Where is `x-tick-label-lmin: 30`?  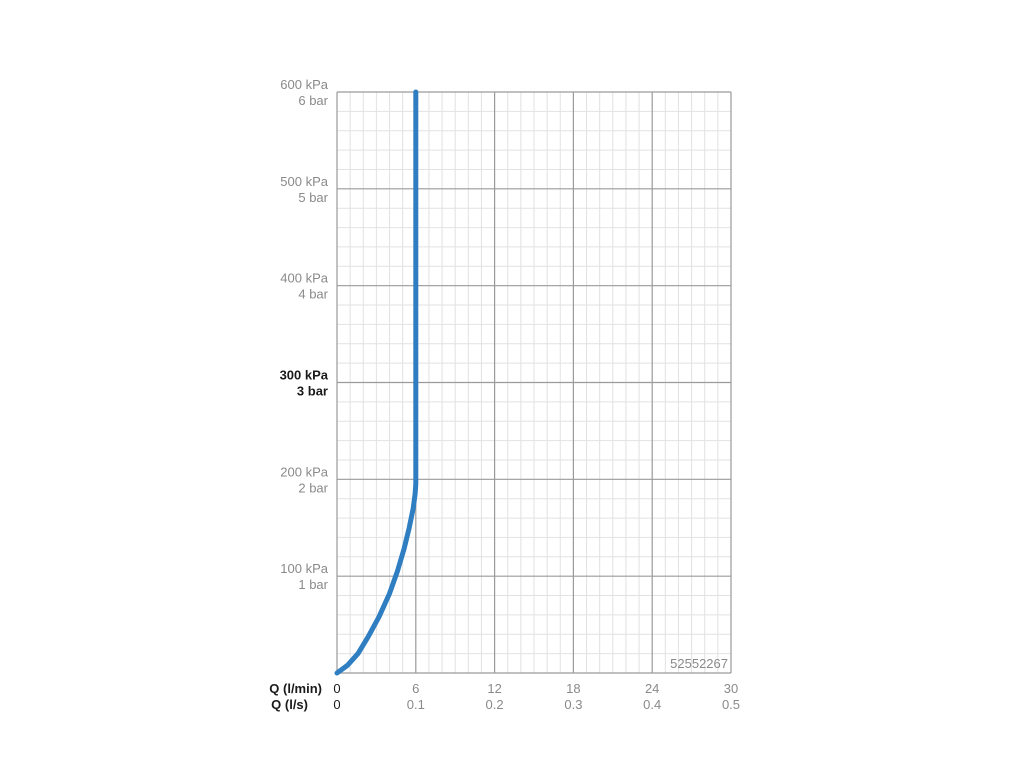
x-tick-label-lmin: 30 is located at coordinates (731, 688).